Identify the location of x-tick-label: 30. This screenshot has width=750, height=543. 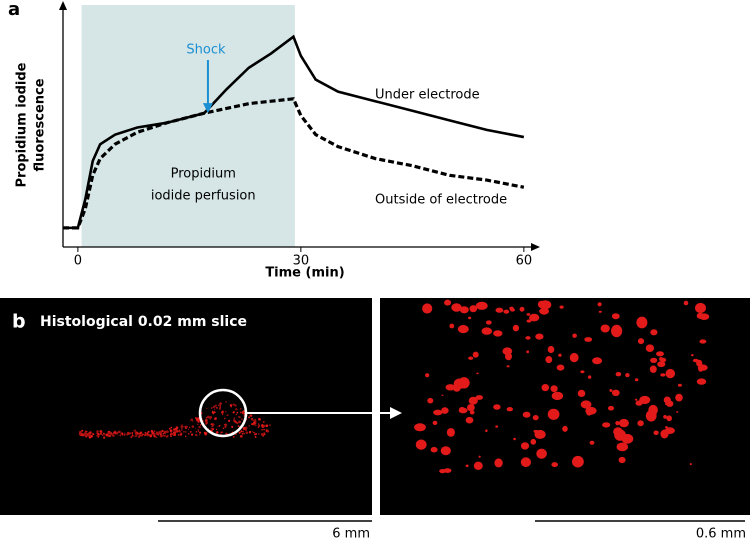
(301, 261).